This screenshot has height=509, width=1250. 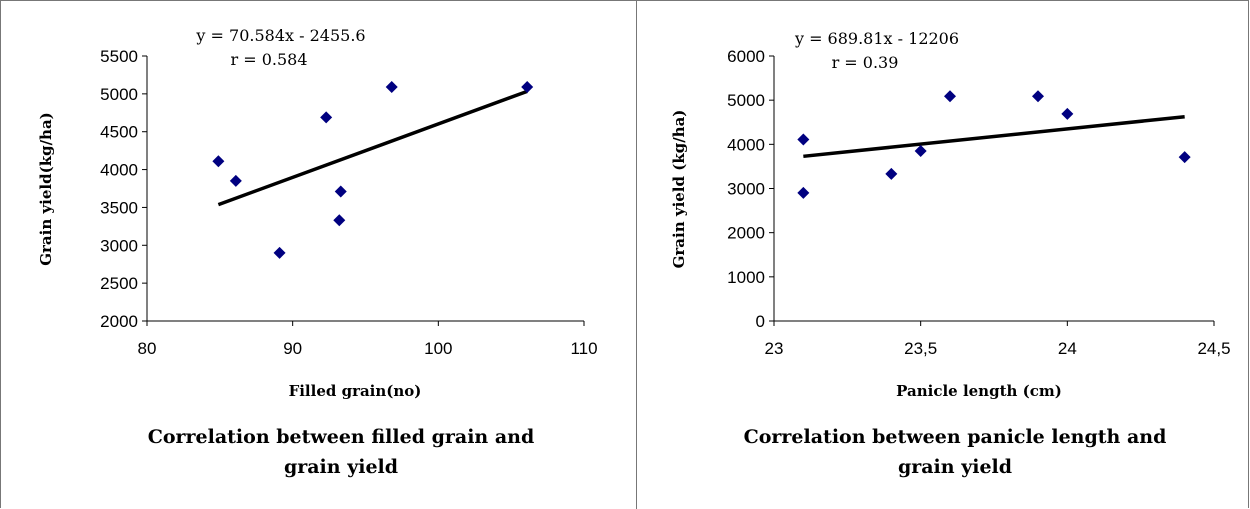 What do you see at coordinates (355, 391) in the screenshot?
I see `x-axis-label: Filled grain(no)` at bounding box center [355, 391].